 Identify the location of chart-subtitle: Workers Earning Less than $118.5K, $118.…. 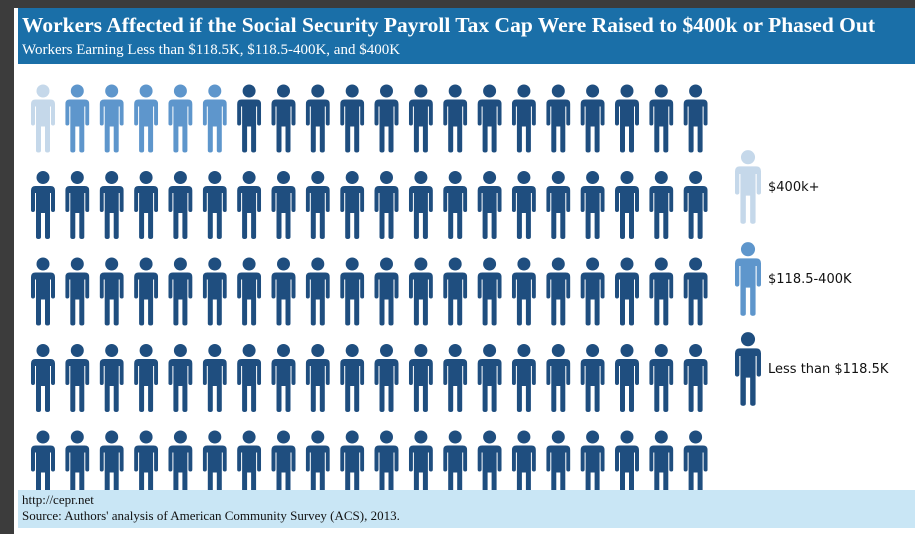
(211, 50).